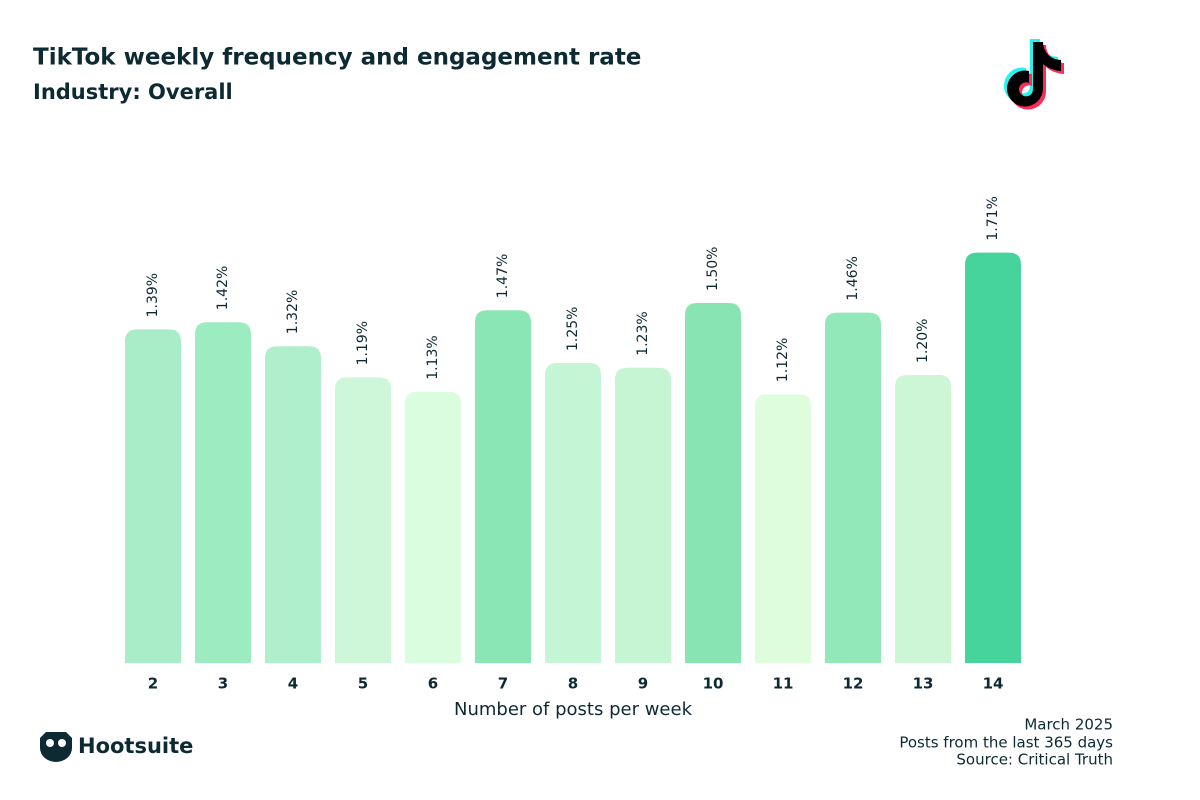 The image size is (1200, 800). Describe the element at coordinates (223, 684) in the screenshot. I see `x-tick-label: 3` at that location.